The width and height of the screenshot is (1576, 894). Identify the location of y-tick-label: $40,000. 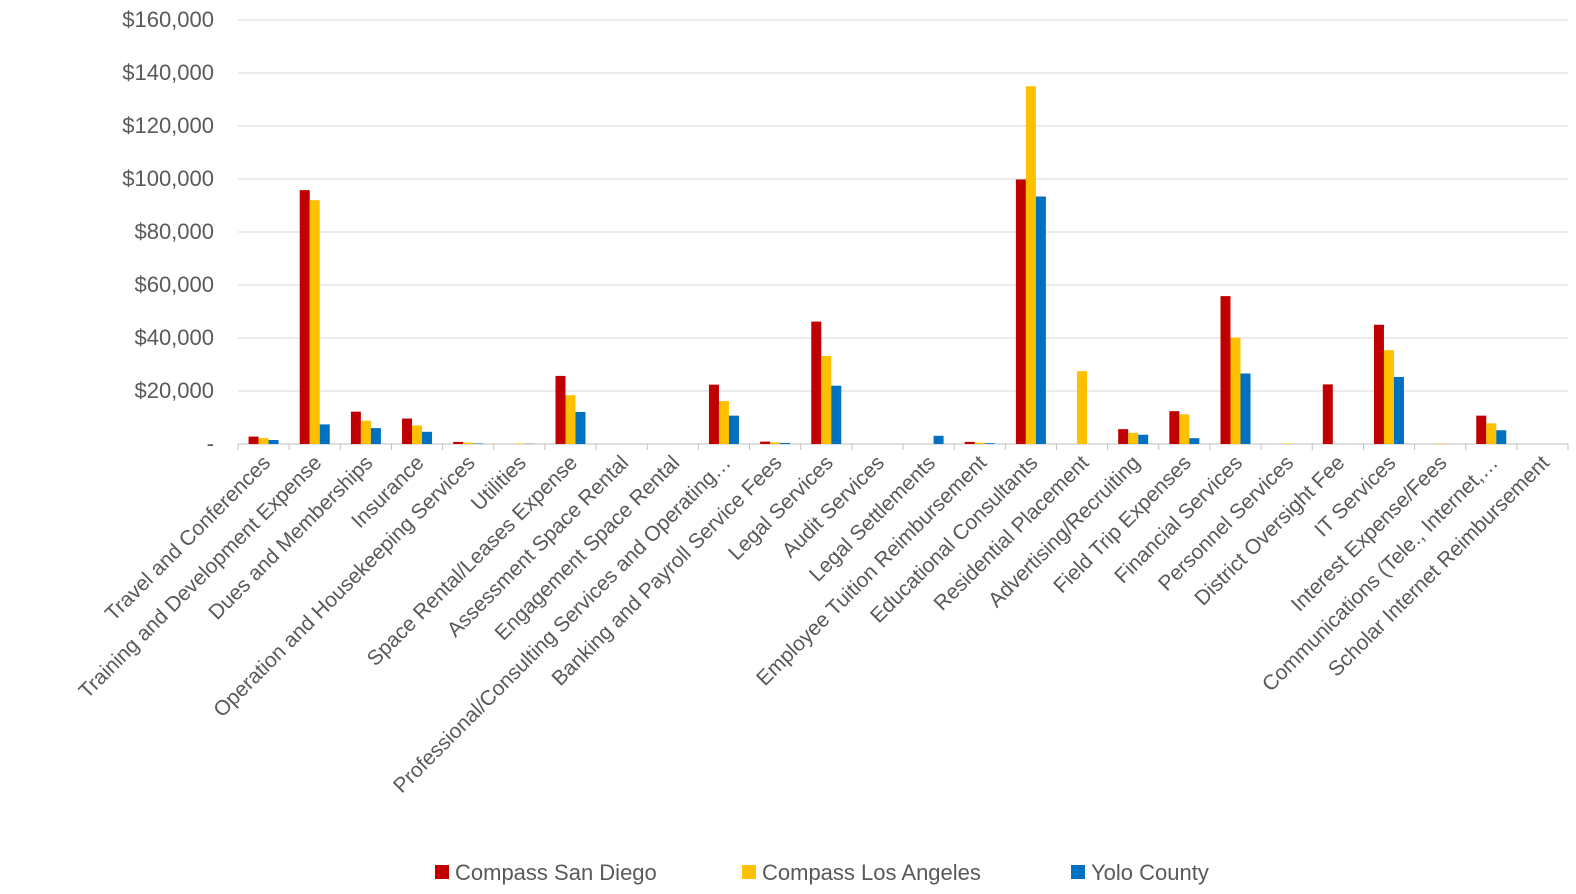
(174, 337).